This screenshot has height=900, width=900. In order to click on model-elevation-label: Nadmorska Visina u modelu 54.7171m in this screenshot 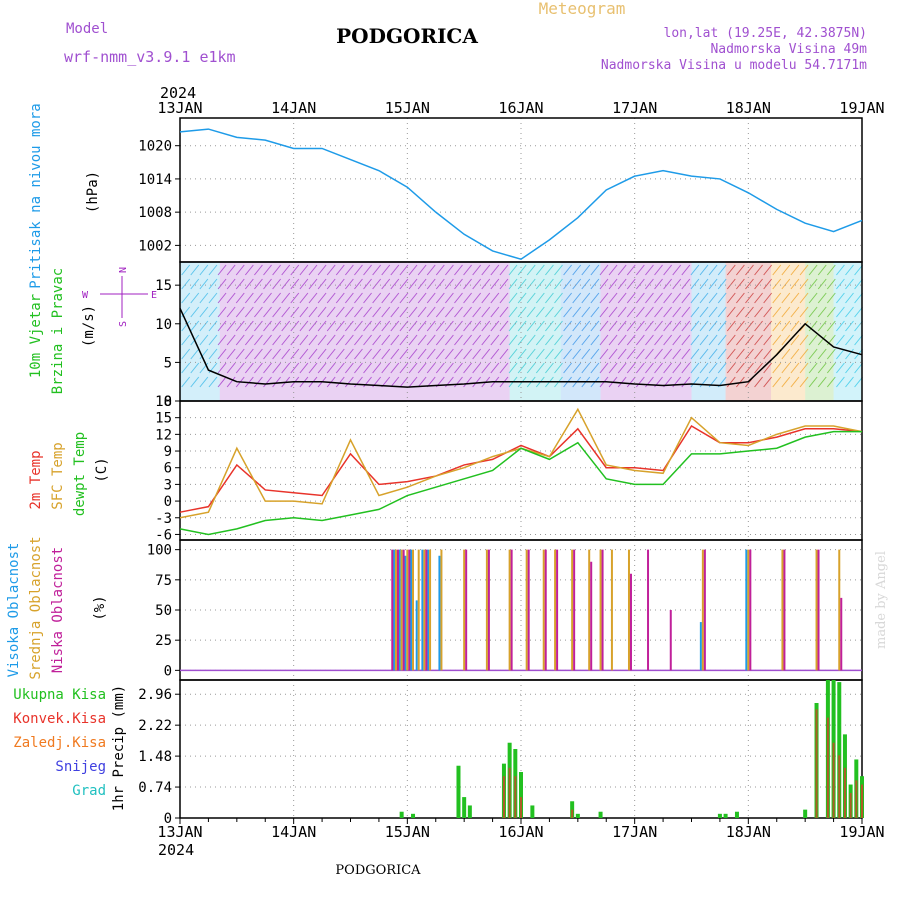, I will do `click(734, 65)`.